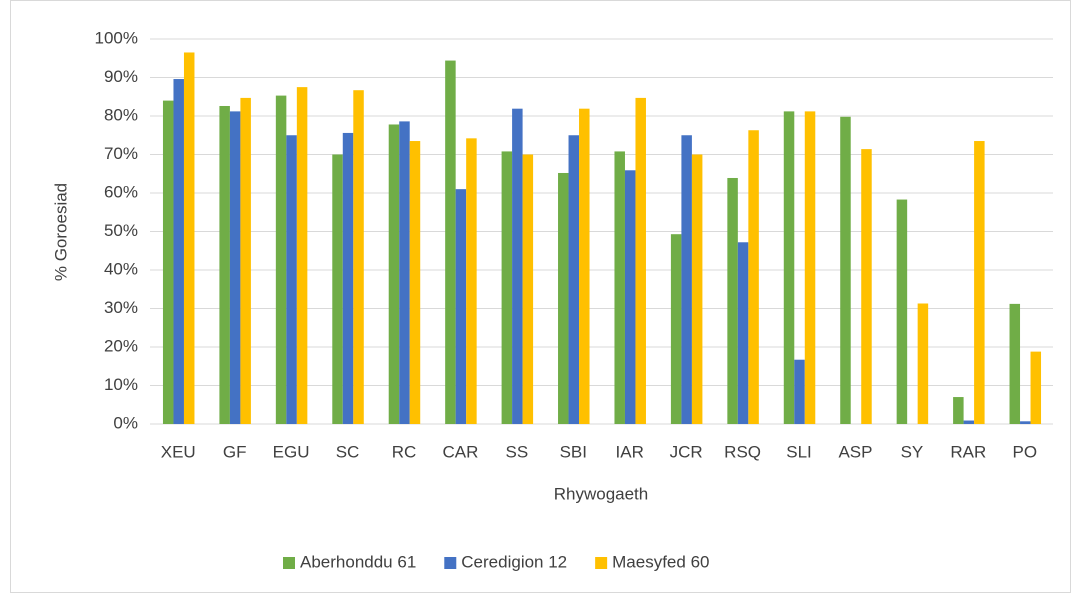  I want to click on legend-label: Ceredigion 12, so click(514, 561).